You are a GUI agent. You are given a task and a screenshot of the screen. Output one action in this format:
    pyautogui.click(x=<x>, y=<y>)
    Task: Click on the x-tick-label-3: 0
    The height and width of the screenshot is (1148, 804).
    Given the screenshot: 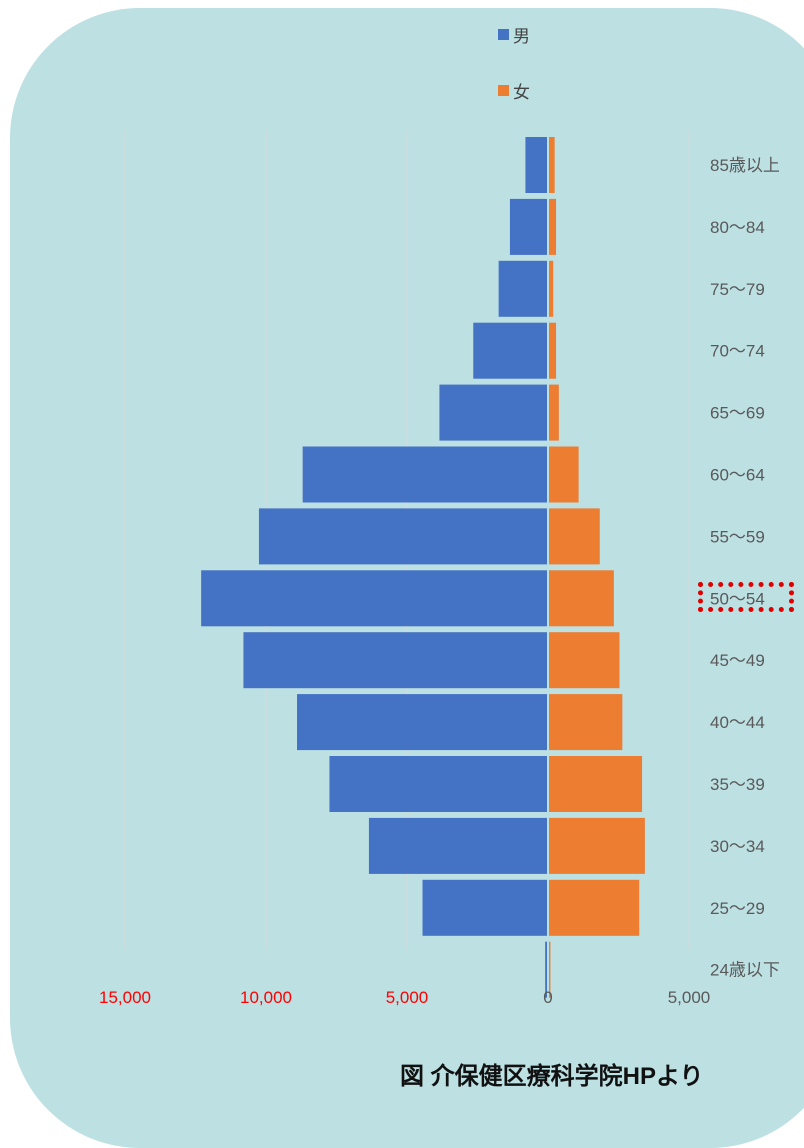 What is the action you would take?
    pyautogui.click(x=547, y=997)
    